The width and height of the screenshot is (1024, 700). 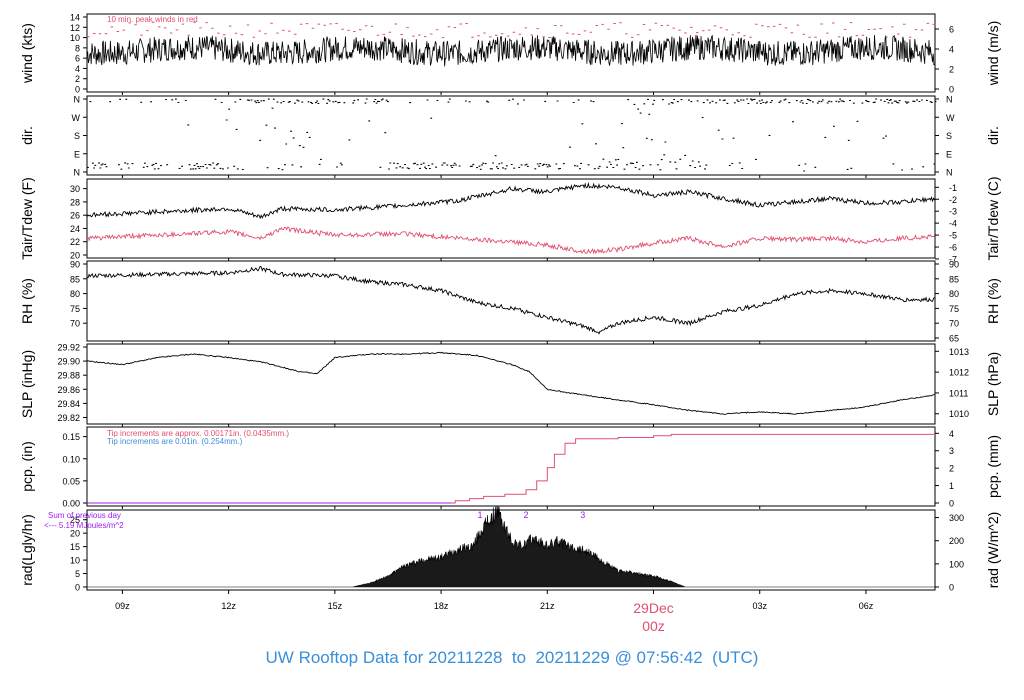 What do you see at coordinates (71, 437) in the screenshot?
I see `y-tick-label-precipitation: 0.15` at bounding box center [71, 437].